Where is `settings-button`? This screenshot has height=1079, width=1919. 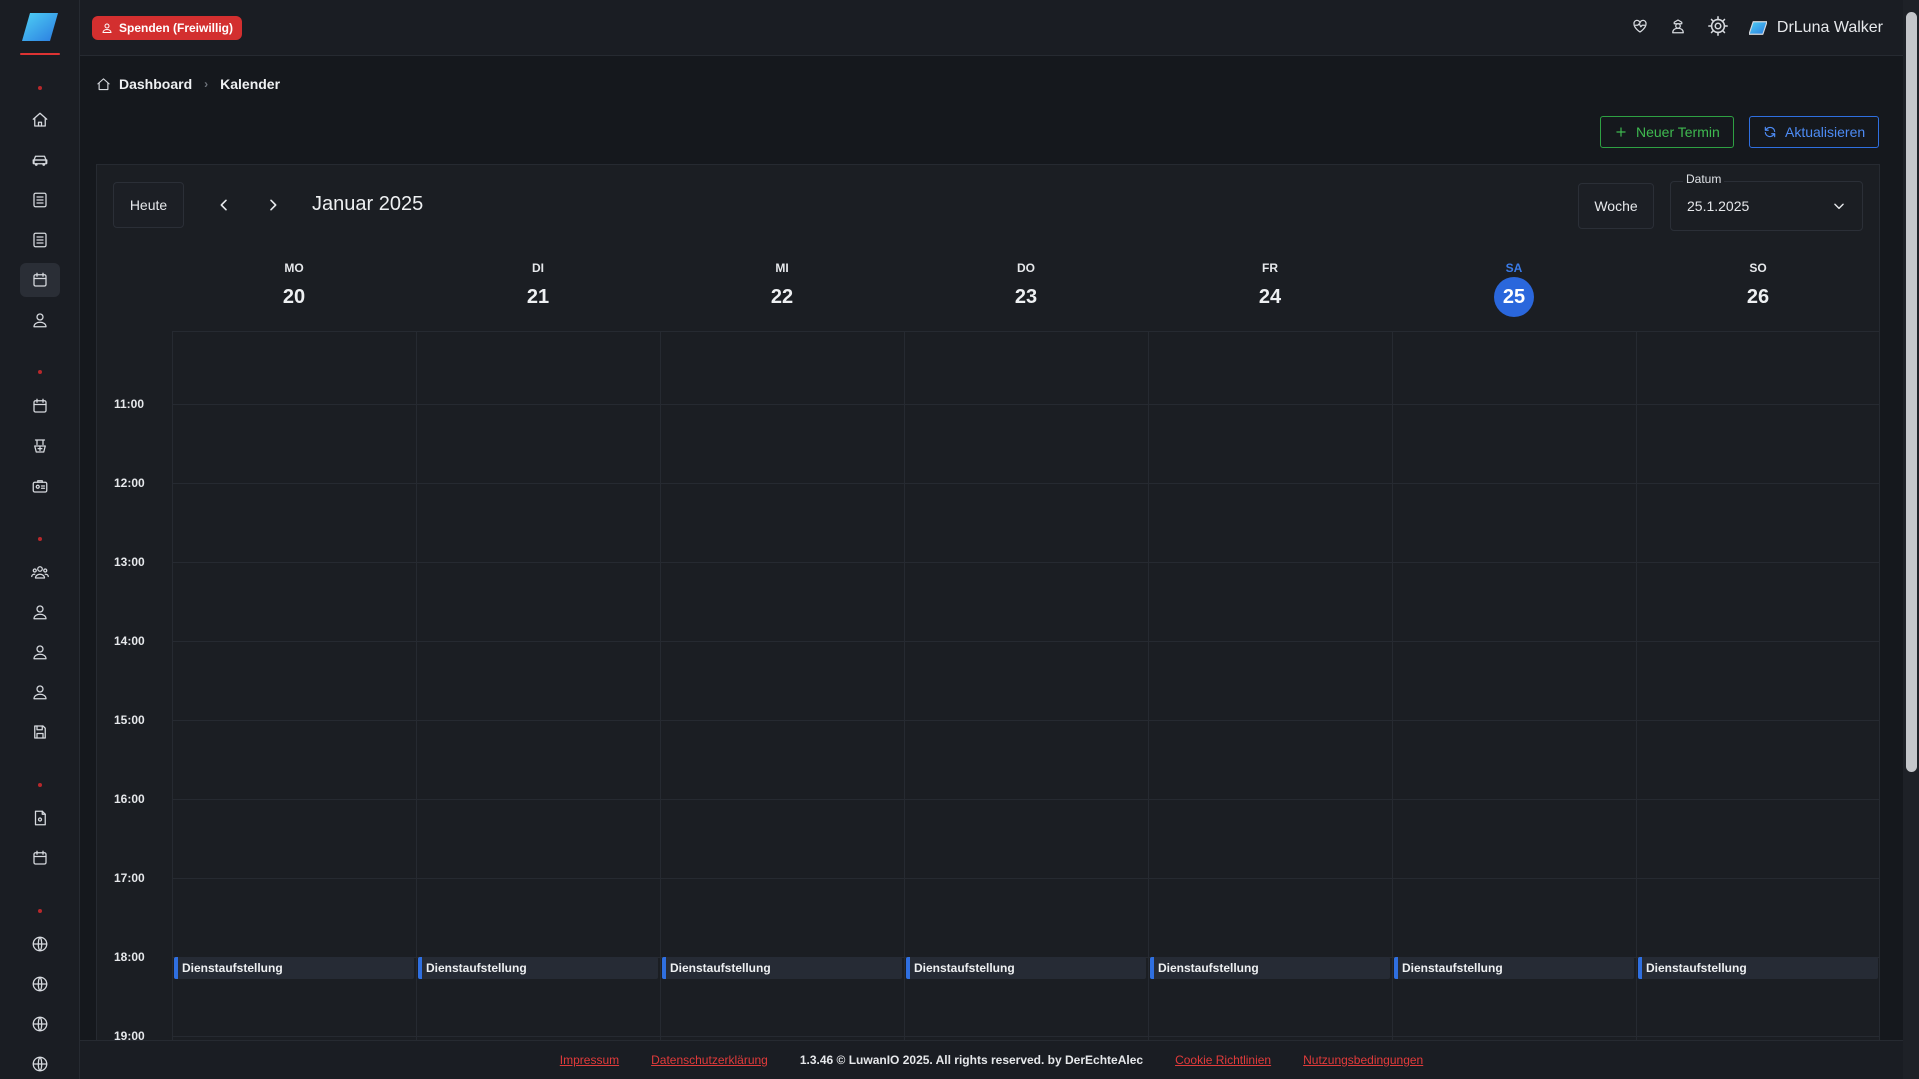
settings-button is located at coordinates (1718, 28).